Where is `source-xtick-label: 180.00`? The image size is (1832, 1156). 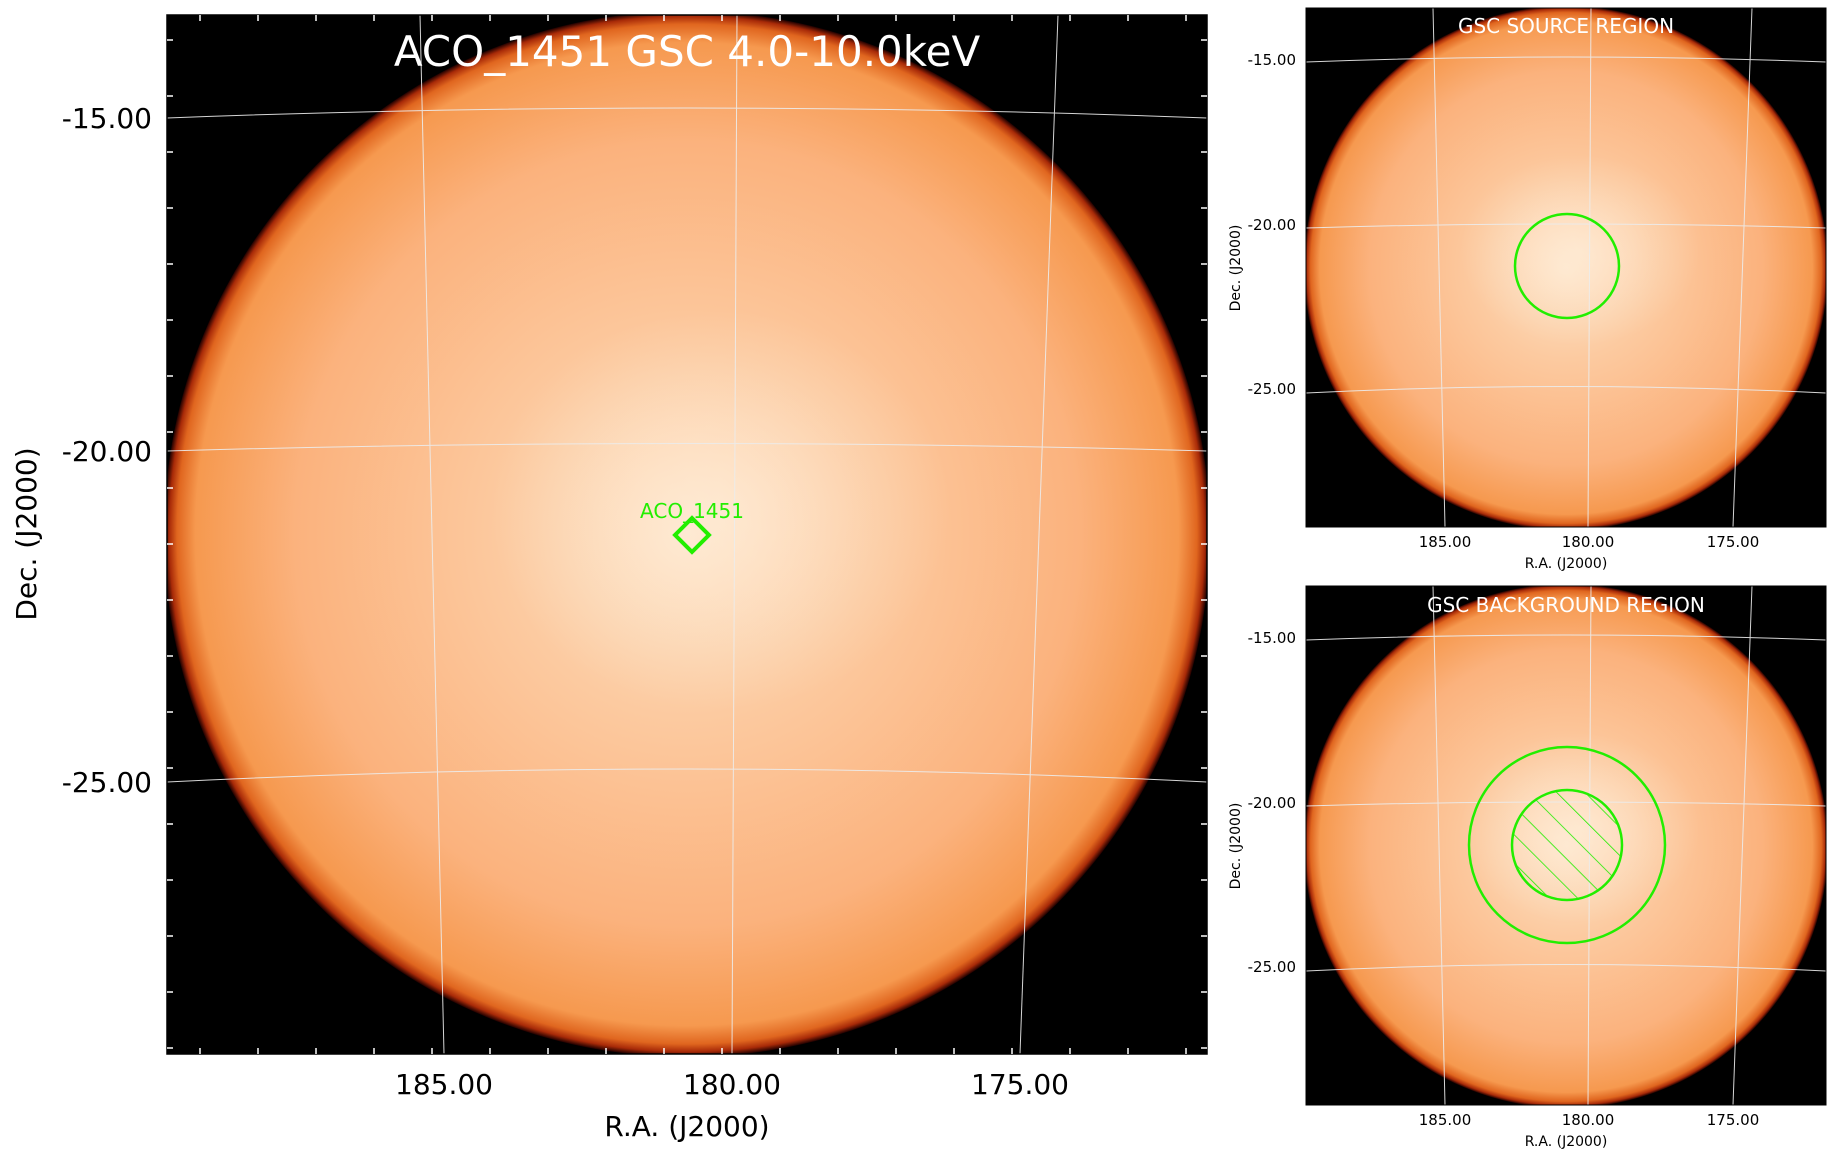
source-xtick-label: 180.00 is located at coordinates (1588, 542).